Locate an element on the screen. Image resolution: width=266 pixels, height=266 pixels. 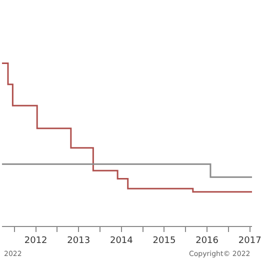
x-tick-label: 2016 is located at coordinates (207, 241).